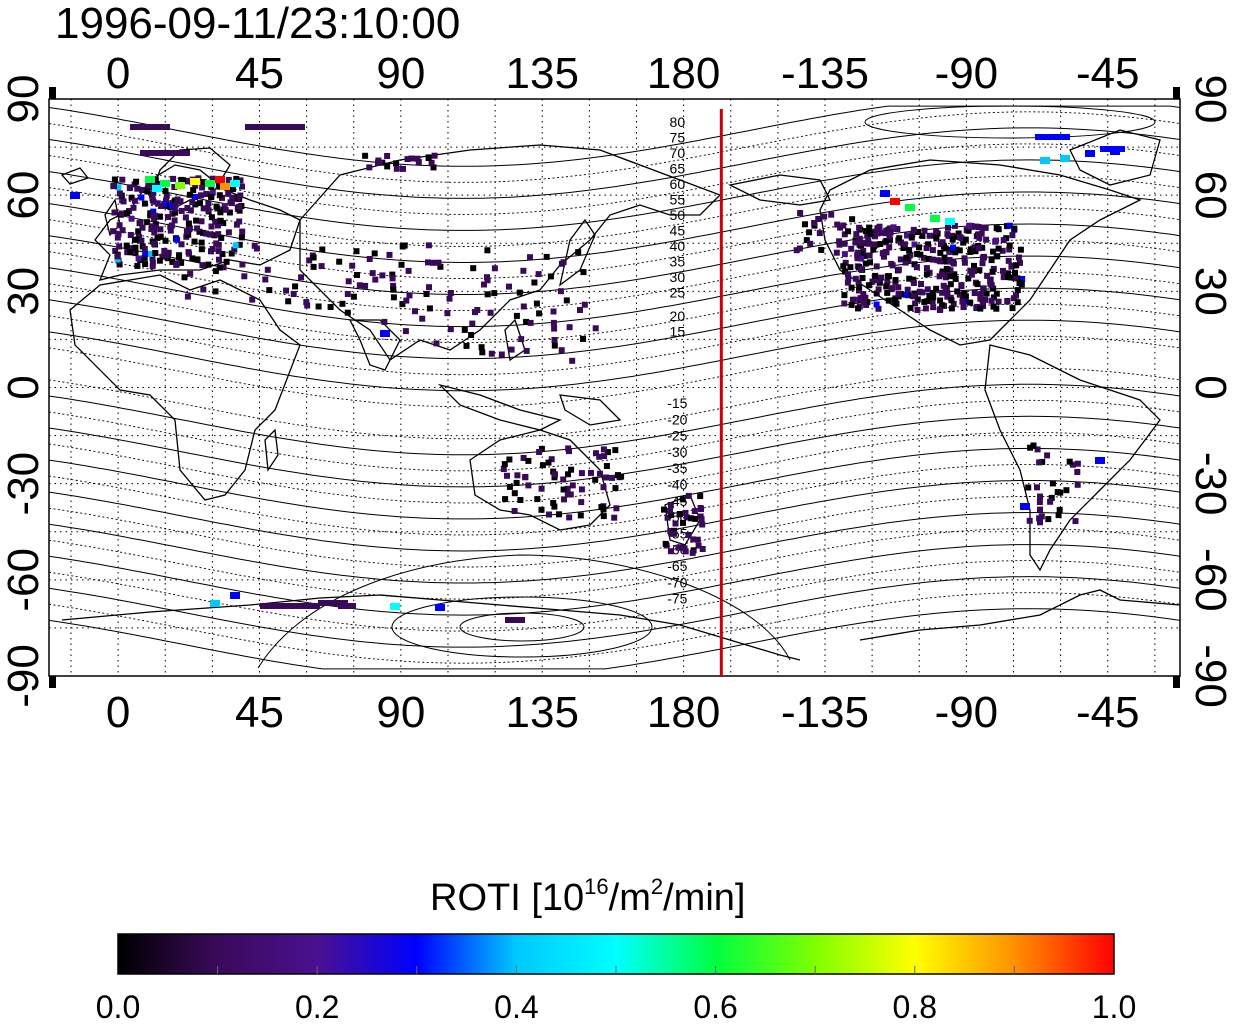 The image size is (1240, 1024). What do you see at coordinates (677, 419) in the screenshot?
I see `contour-label: -20` at bounding box center [677, 419].